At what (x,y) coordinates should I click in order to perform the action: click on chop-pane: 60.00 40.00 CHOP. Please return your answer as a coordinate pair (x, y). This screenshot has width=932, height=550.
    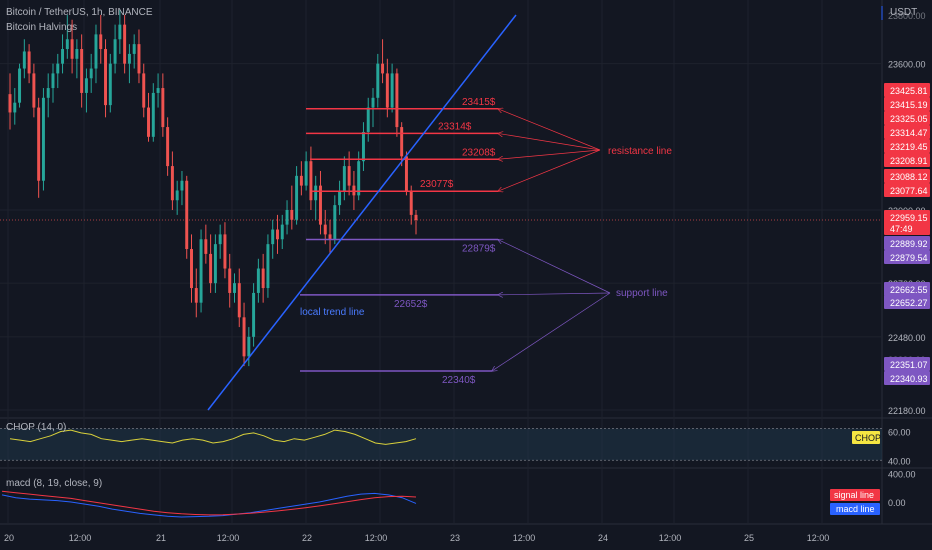
    Looking at the image, I should click on (455, 447).